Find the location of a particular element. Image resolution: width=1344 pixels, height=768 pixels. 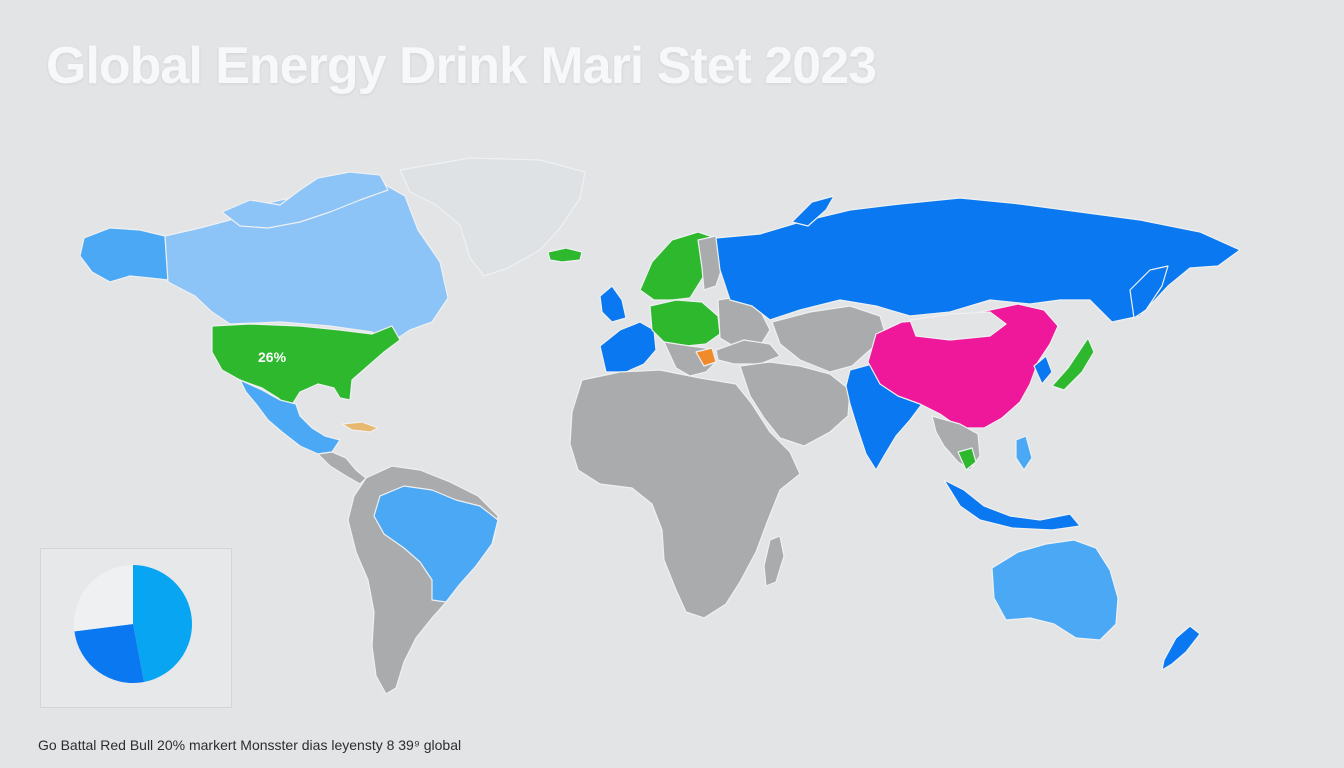

mongolia is located at coordinates (958, 326).